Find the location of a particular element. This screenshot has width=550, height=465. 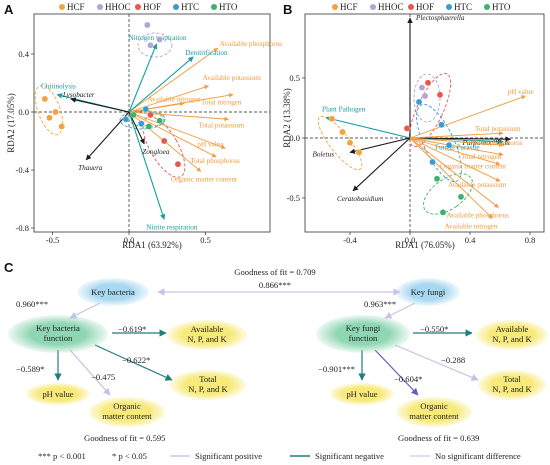

ytick-label: 0.4 is located at coordinates (23, 54).